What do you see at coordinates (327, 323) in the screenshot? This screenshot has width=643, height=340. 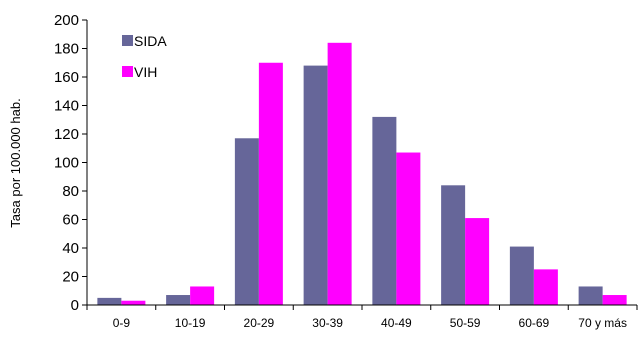 I see `x-tick-label: 30-39` at bounding box center [327, 323].